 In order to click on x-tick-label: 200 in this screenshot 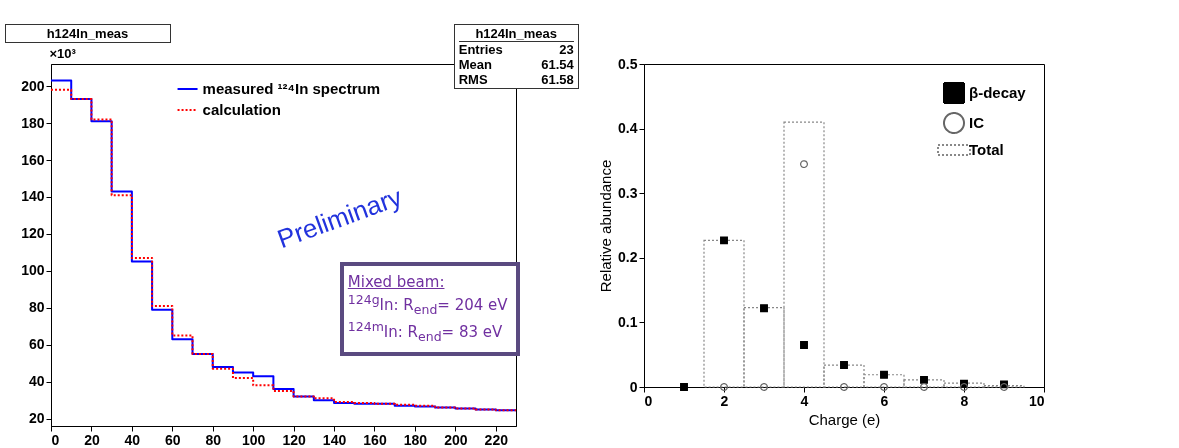, I will do `click(456, 439)`.